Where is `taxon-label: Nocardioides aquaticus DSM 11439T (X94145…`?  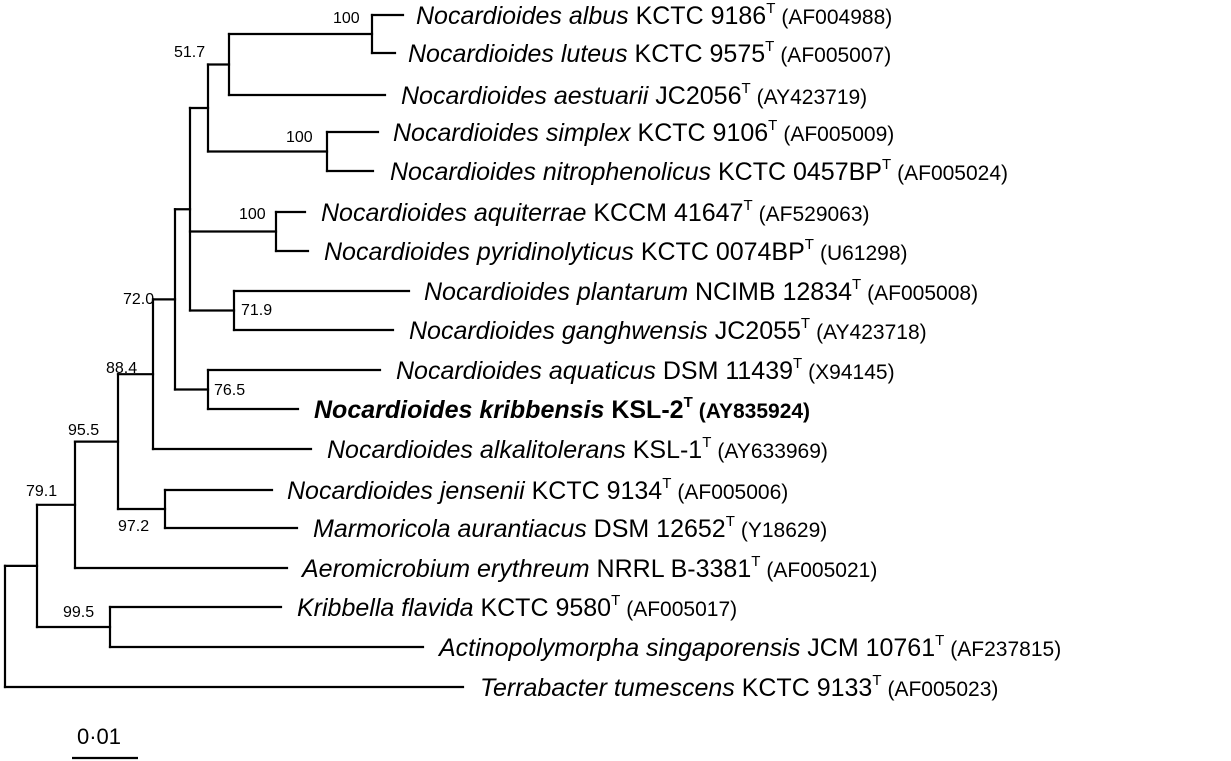 taxon-label: Nocardioides aquaticus DSM 11439T (X94145… is located at coordinates (645, 370).